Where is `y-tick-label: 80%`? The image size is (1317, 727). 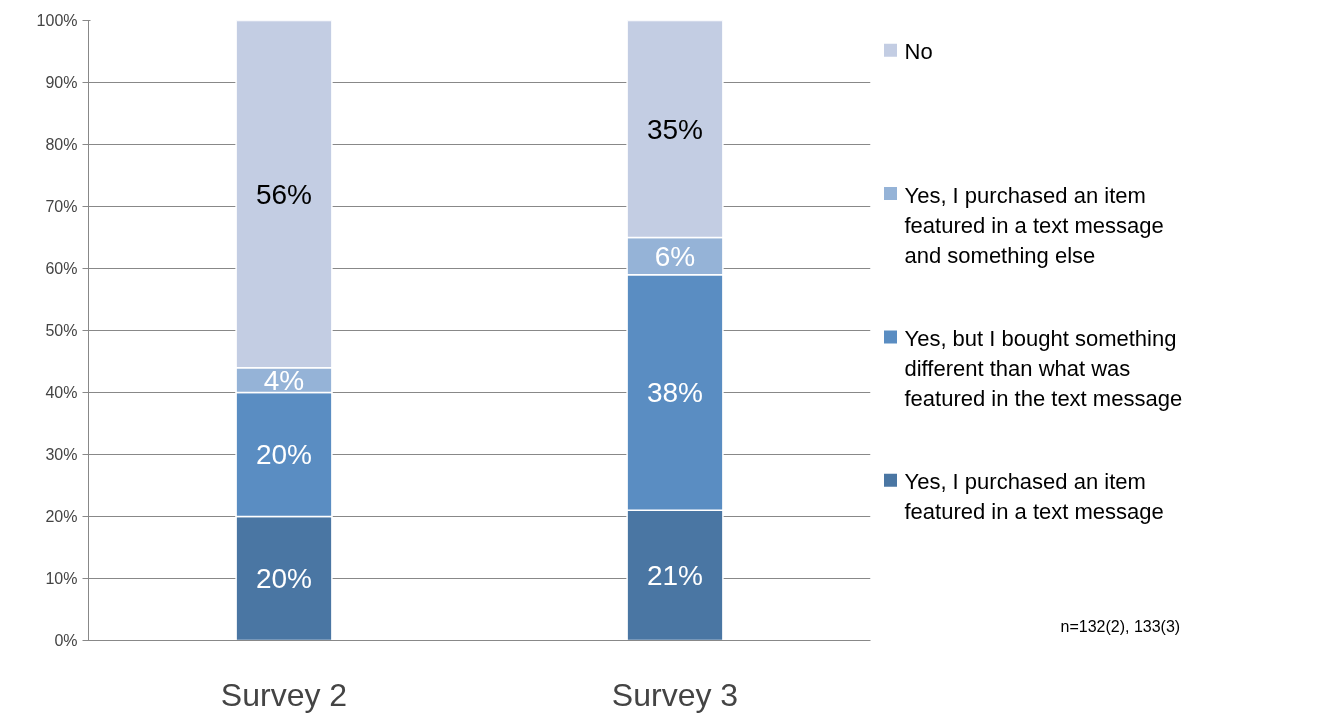 y-tick-label: 80% is located at coordinates (61, 144).